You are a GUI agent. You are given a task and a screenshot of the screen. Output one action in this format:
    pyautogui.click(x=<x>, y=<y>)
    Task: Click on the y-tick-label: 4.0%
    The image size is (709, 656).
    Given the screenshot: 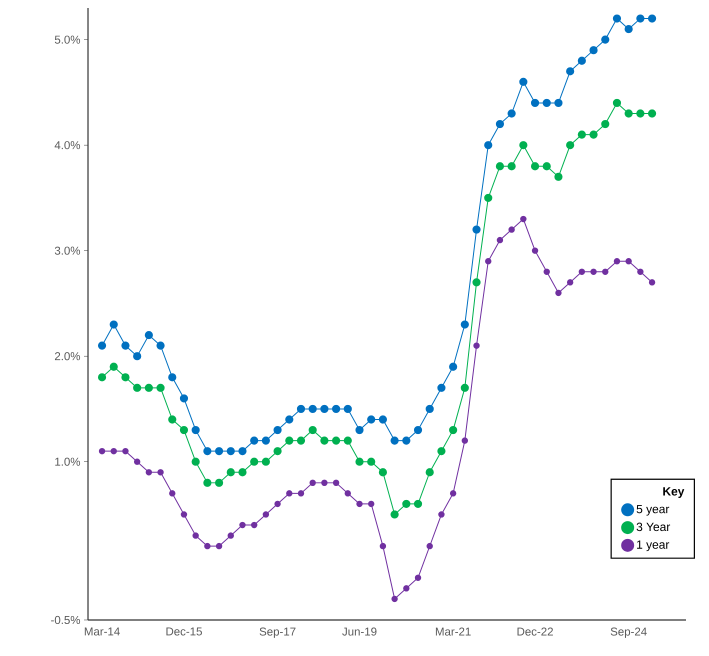 What is the action you would take?
    pyautogui.click(x=67, y=145)
    